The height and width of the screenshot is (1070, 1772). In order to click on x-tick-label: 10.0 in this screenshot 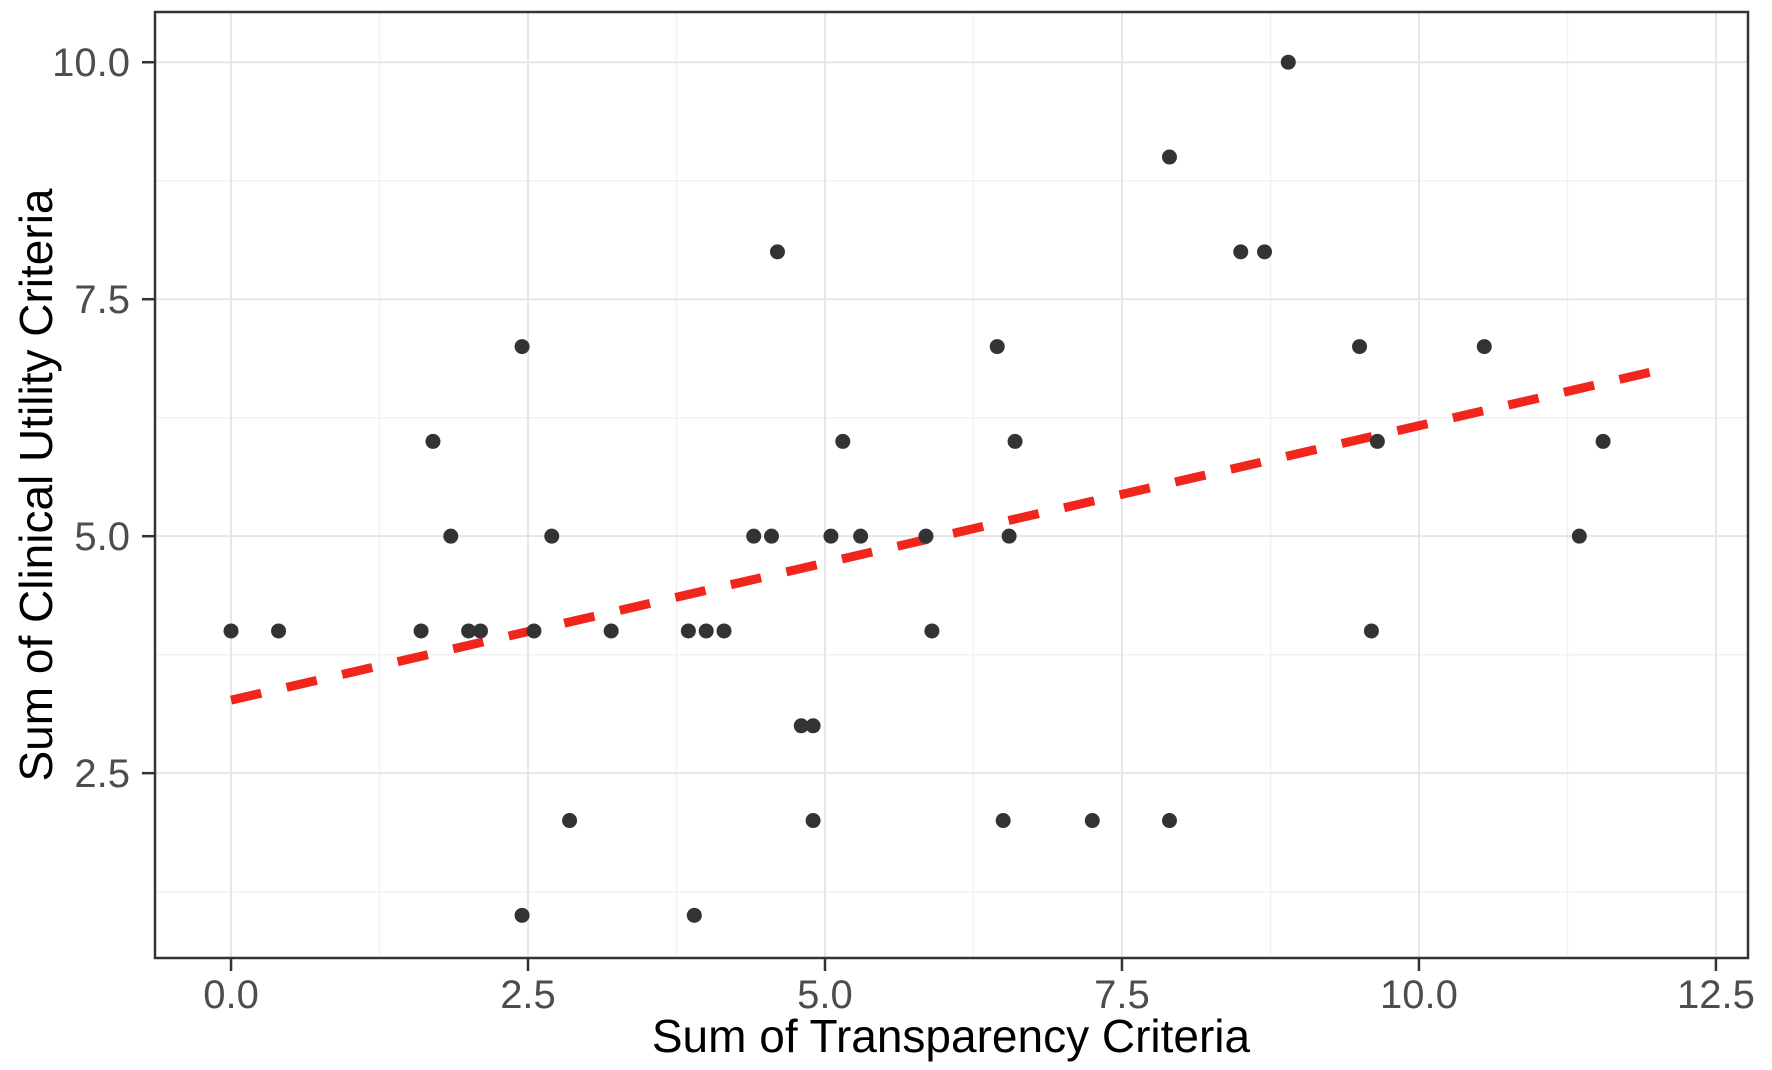, I will do `click(1419, 995)`.